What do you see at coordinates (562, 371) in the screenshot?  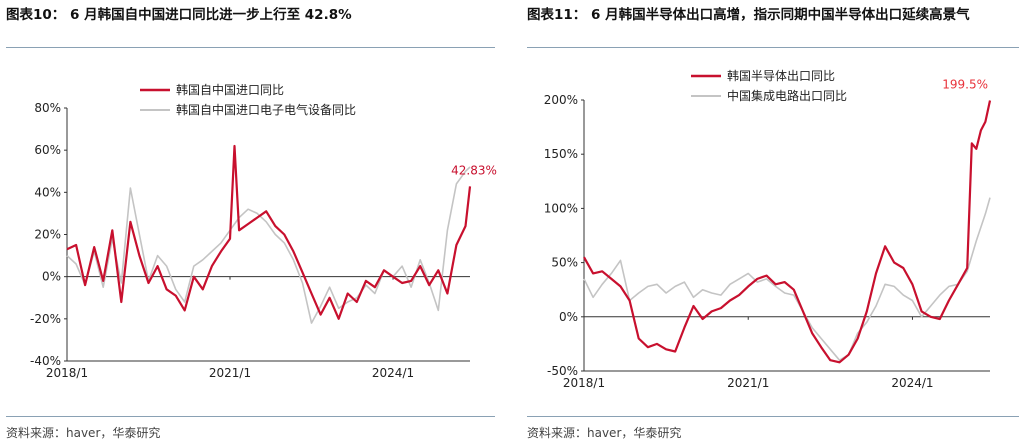 I see `y-tick-label: -50%` at bounding box center [562, 371].